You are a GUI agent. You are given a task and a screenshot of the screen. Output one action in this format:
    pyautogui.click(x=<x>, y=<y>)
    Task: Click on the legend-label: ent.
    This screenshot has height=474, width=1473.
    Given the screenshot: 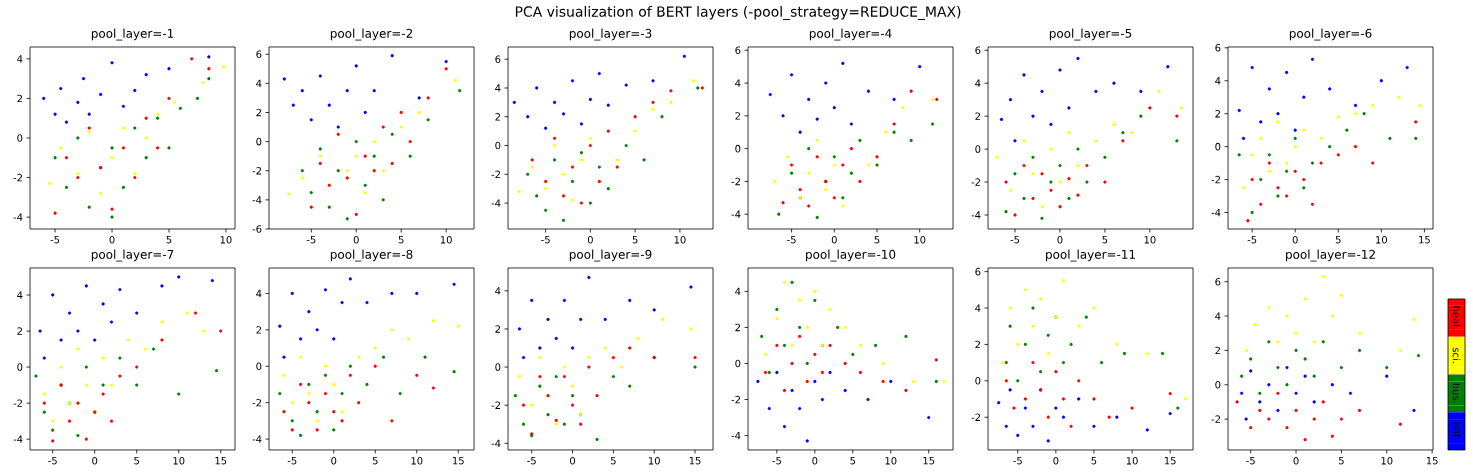 What is the action you would take?
    pyautogui.click(x=1456, y=430)
    